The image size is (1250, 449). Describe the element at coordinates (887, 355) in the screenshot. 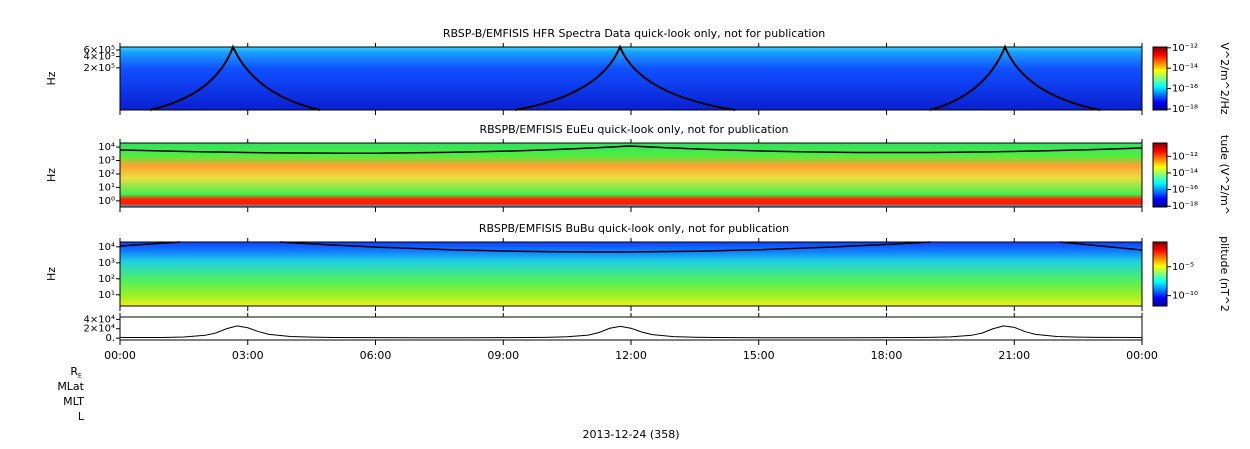

I see `x-tick-label: 18:00` at that location.